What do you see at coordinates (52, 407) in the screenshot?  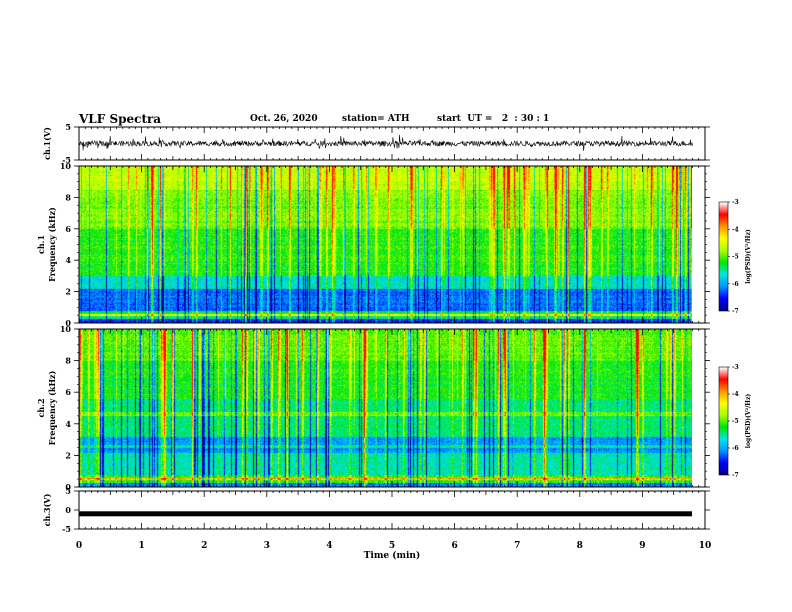 I see `ch2-spectrogram-ylabel-line2: Frequency (kHz)` at bounding box center [52, 407].